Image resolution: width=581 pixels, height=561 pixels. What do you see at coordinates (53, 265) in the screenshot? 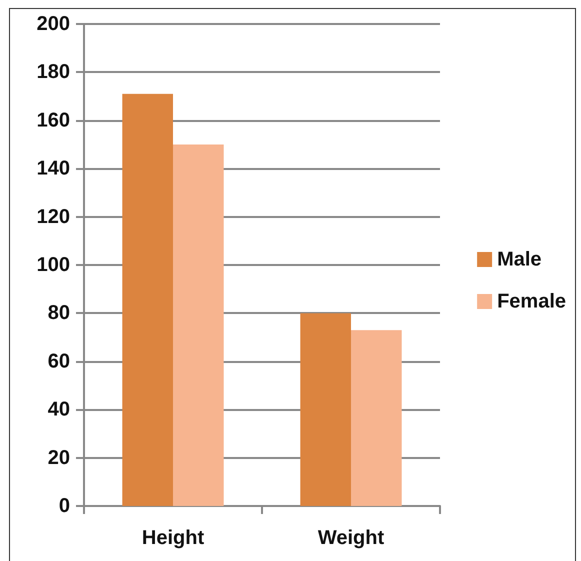
I see `y-tick-label: 100` at bounding box center [53, 265].